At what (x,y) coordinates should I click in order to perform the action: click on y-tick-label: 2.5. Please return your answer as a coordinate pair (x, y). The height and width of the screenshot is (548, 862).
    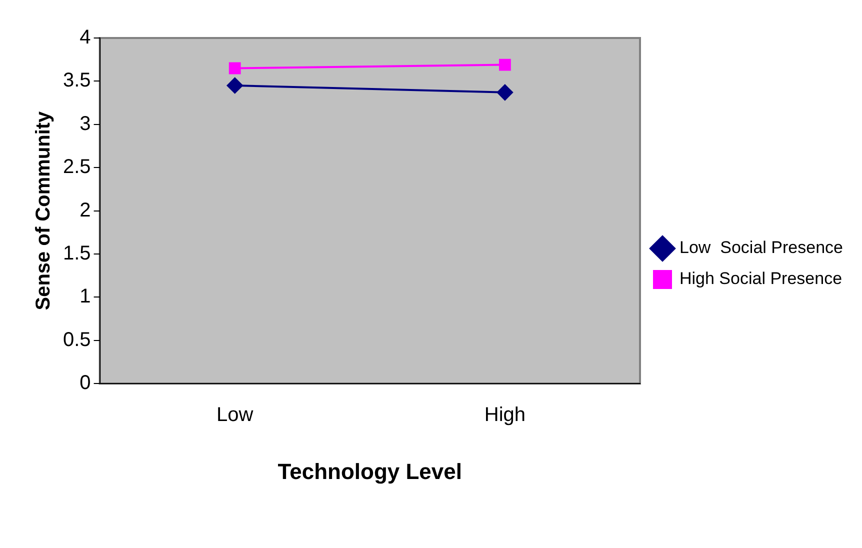
    Looking at the image, I should click on (76, 167).